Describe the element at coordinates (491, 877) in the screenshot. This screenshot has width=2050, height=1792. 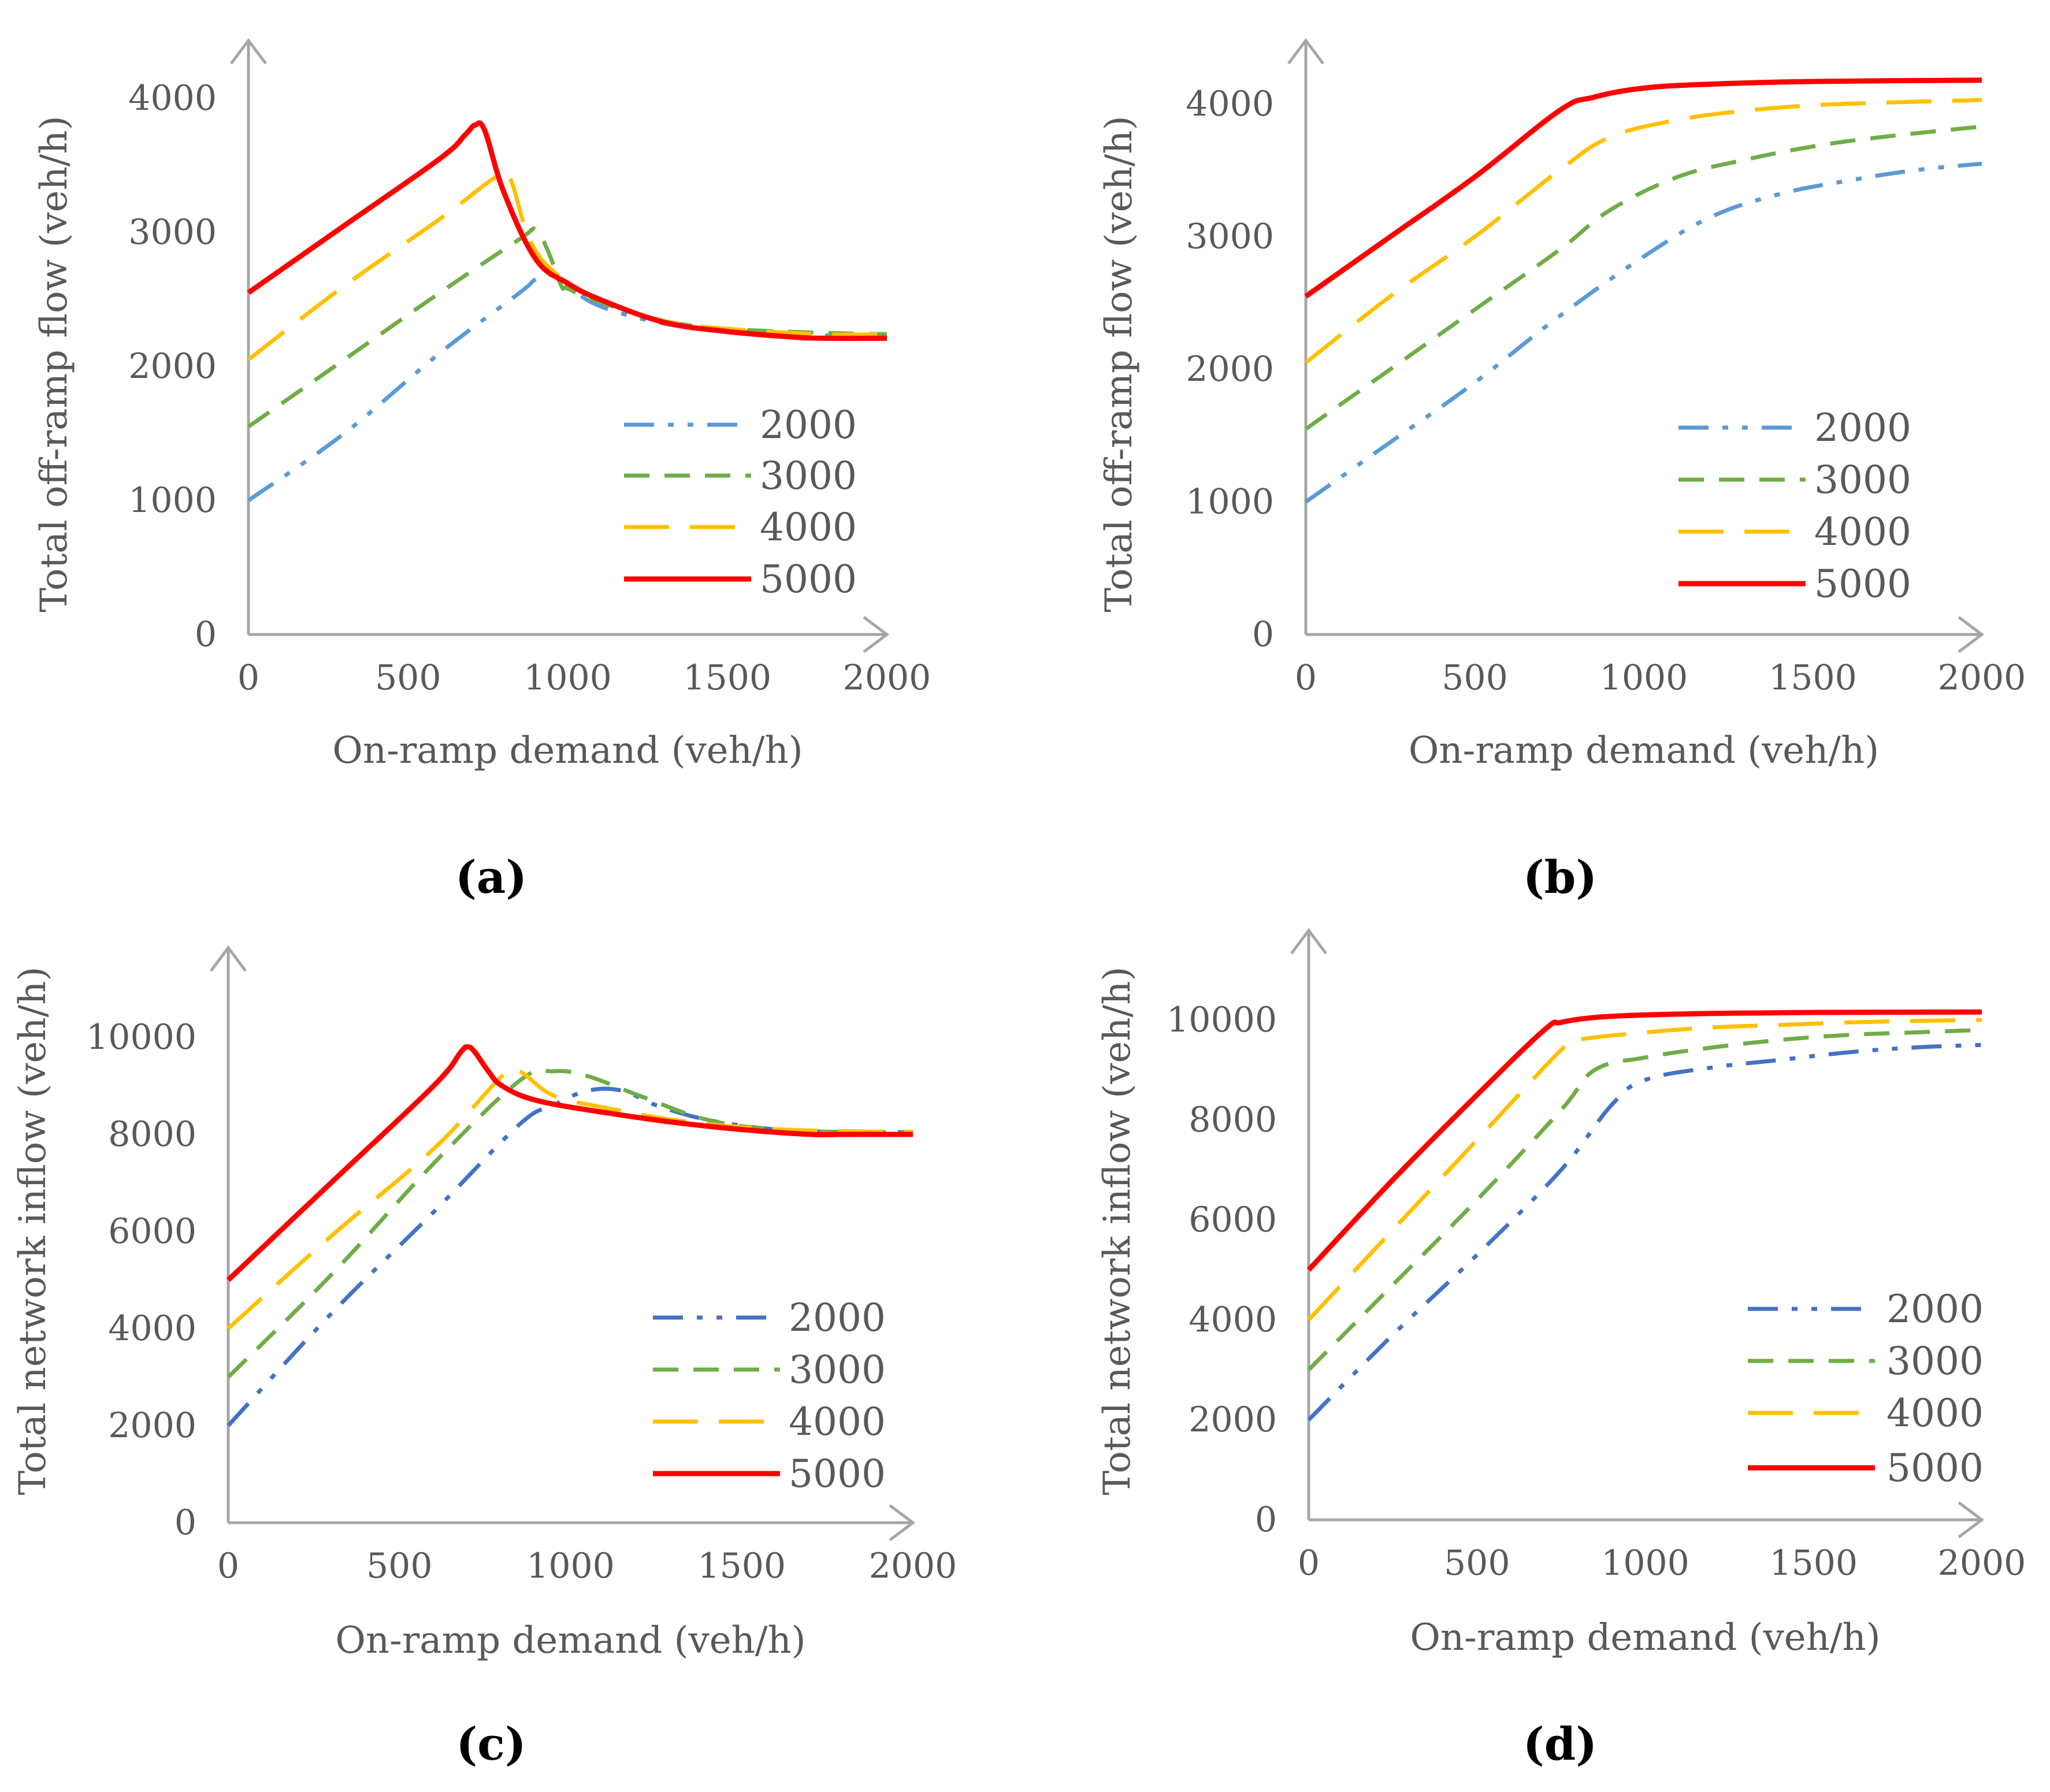
I see `panel-label: (a)` at that location.